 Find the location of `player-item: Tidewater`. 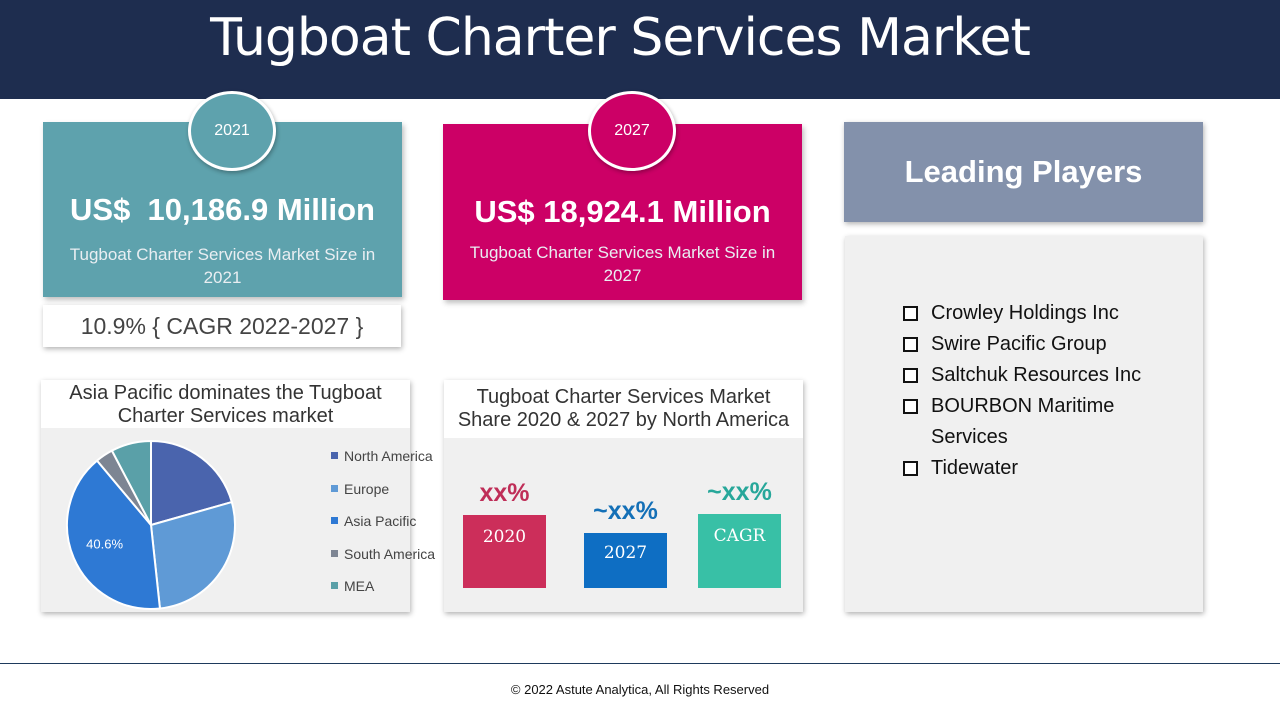

player-item: Tidewater is located at coordinates (1048, 468).